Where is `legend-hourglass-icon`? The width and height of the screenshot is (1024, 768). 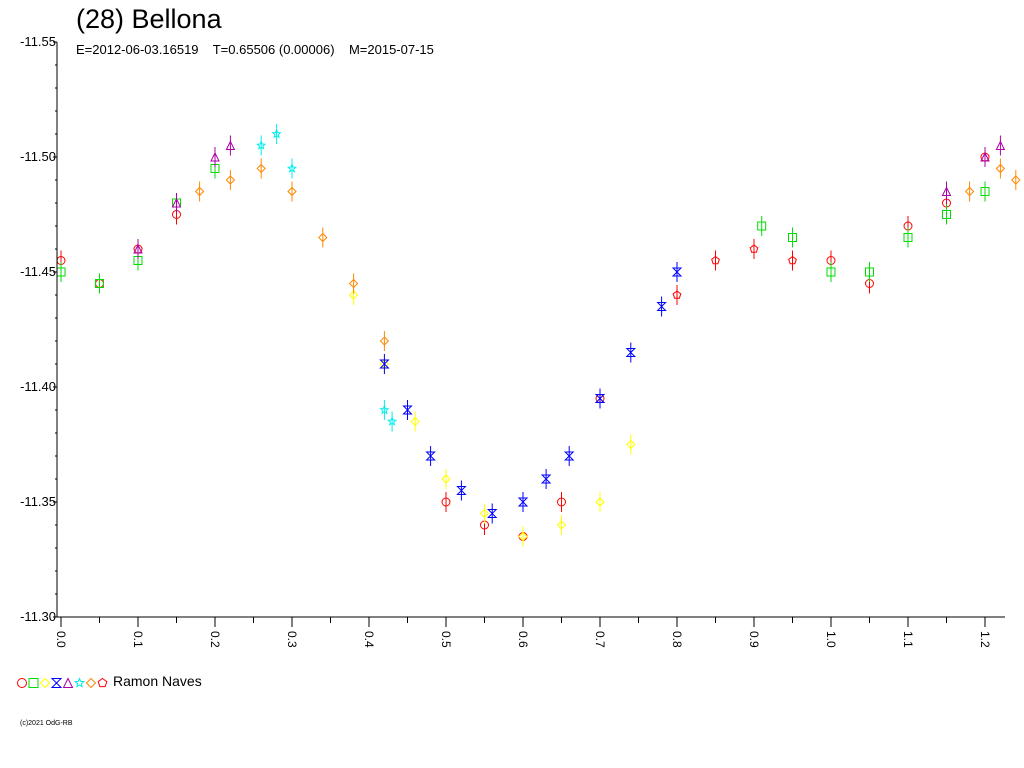 legend-hourglass-icon is located at coordinates (56, 683).